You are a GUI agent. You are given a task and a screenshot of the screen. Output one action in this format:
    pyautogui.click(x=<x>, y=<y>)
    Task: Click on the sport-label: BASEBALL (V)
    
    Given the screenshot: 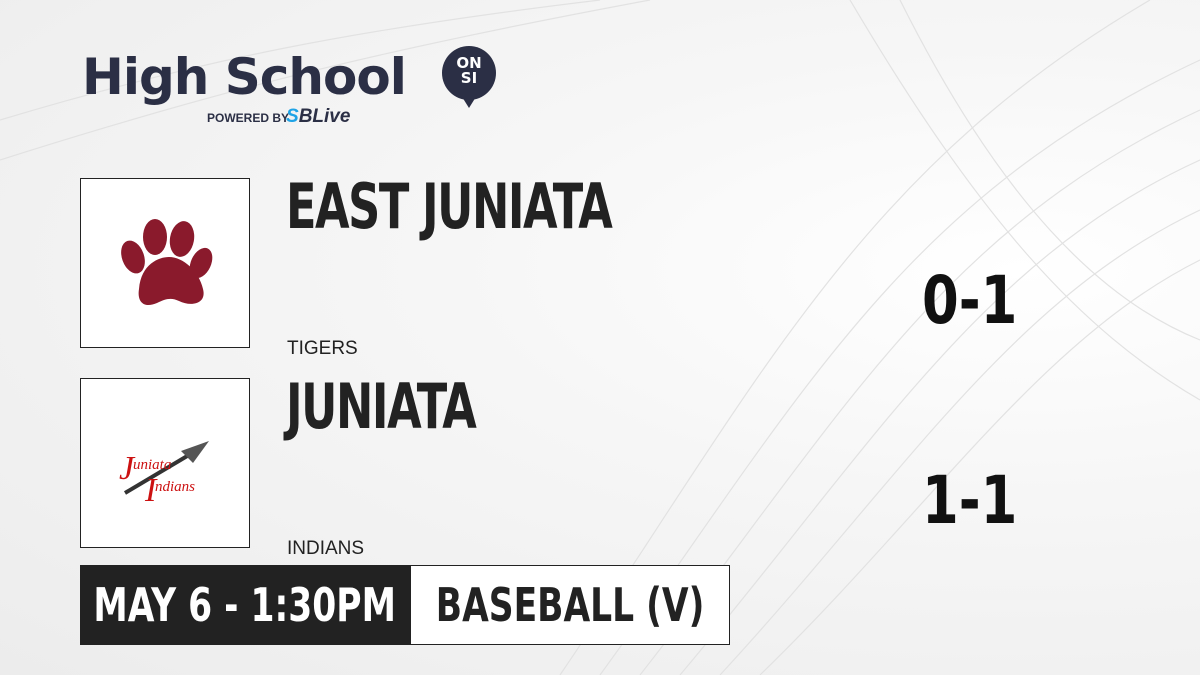 What is the action you would take?
    pyautogui.click(x=570, y=605)
    